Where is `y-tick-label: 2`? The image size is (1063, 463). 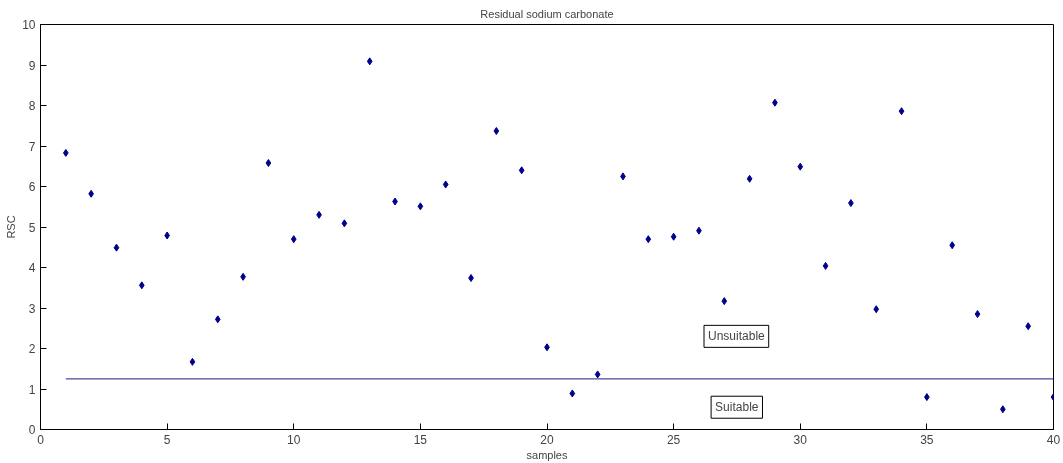 y-tick-label: 2 is located at coordinates (32, 349).